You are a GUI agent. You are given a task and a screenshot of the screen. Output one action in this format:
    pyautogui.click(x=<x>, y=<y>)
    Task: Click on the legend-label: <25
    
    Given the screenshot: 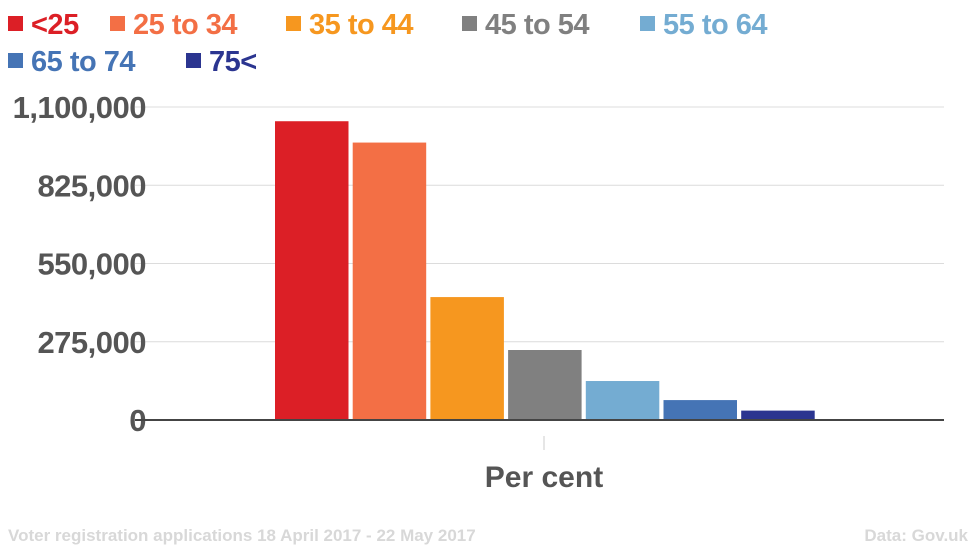 What is the action you would take?
    pyautogui.click(x=55, y=25)
    